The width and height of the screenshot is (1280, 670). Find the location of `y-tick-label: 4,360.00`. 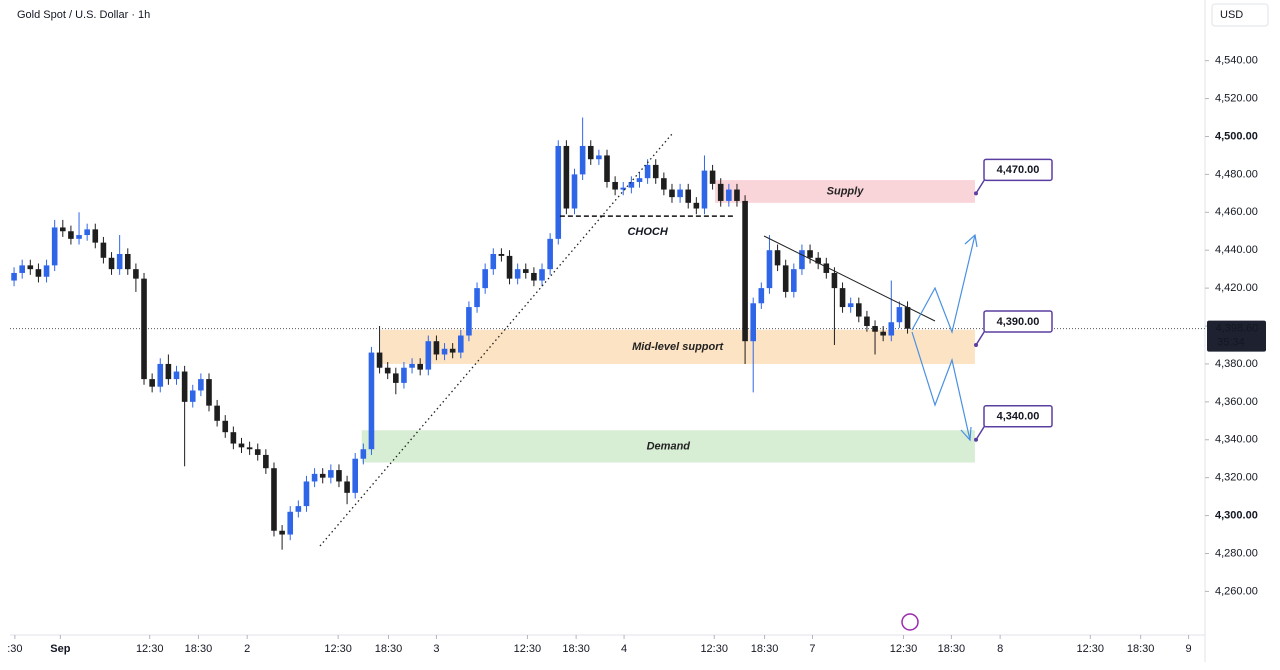

y-tick-label: 4,360.00 is located at coordinates (1236, 402).